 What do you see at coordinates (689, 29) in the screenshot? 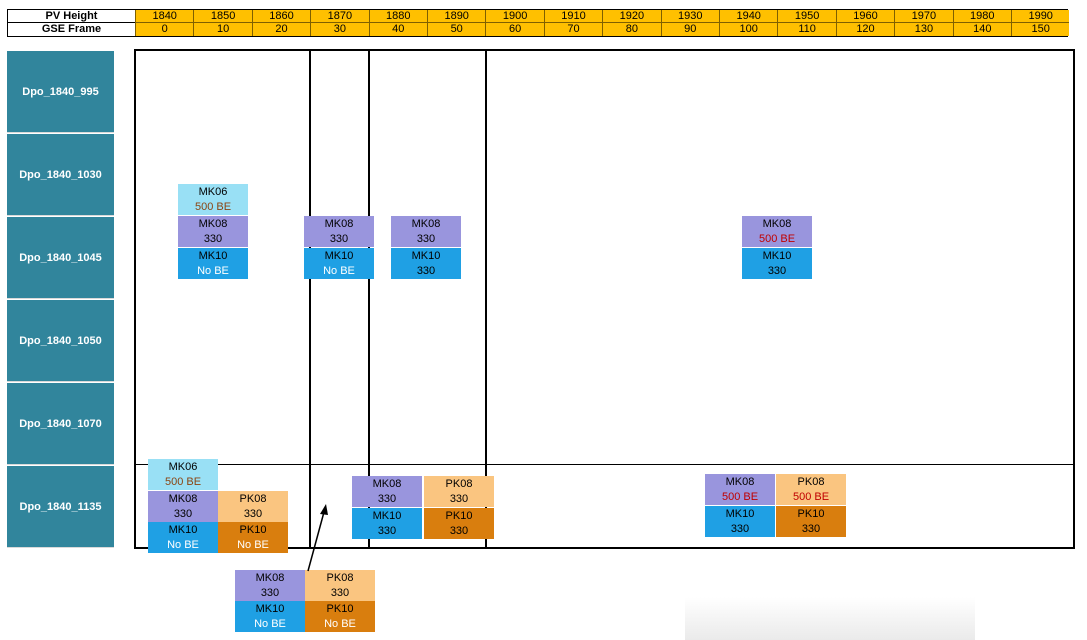
I see `gse-frame-cell: 90` at bounding box center [689, 29].